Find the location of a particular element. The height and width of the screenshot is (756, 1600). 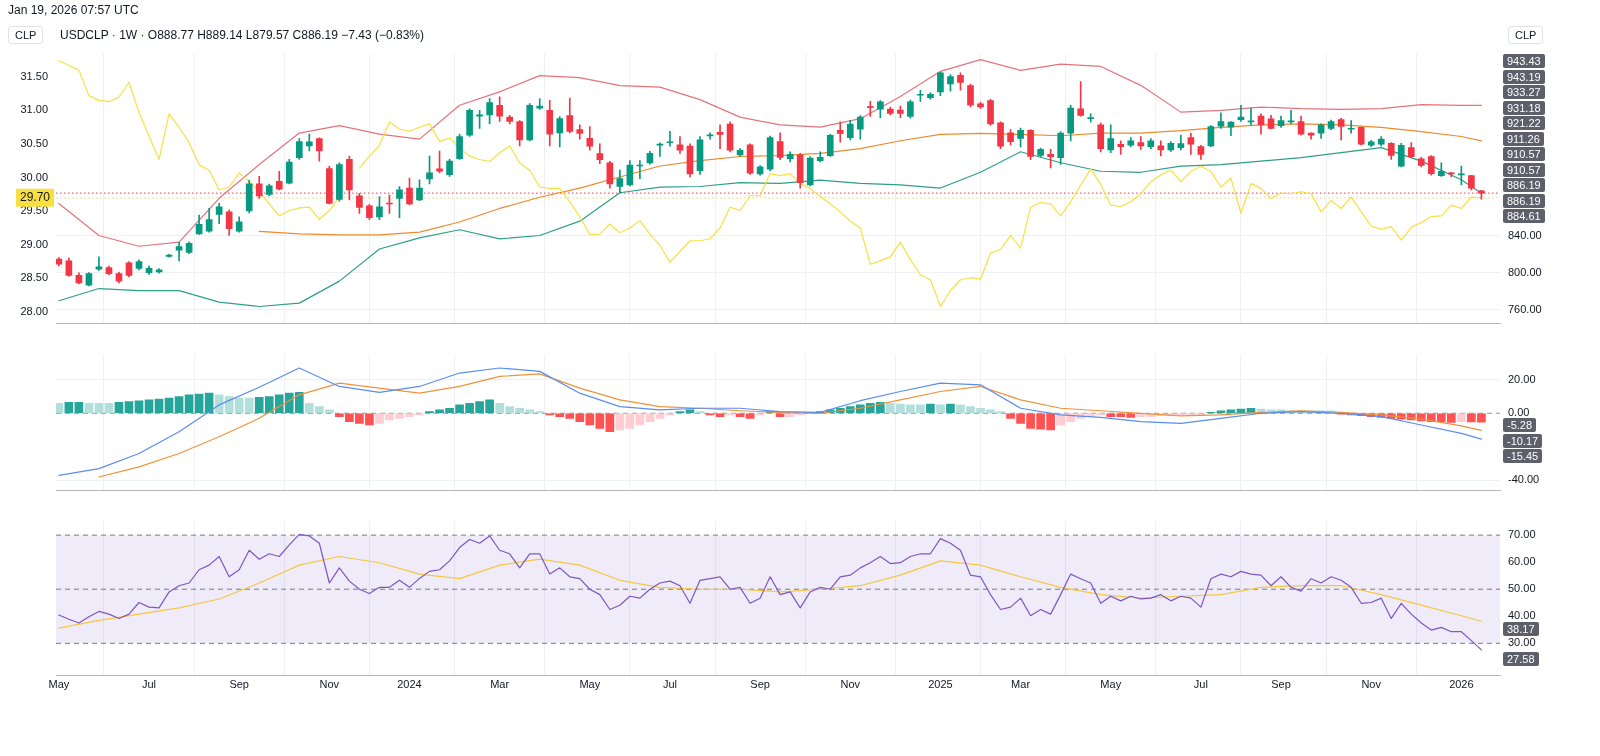

ref-line-label: 29.70 is located at coordinates (35, 197).